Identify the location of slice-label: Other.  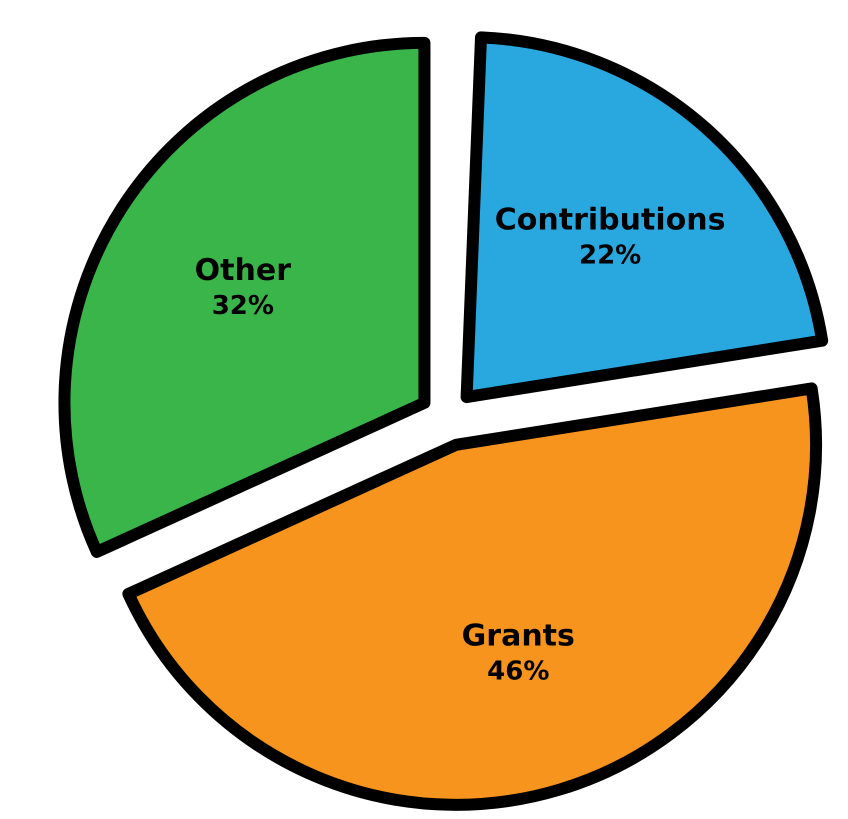
(243, 270).